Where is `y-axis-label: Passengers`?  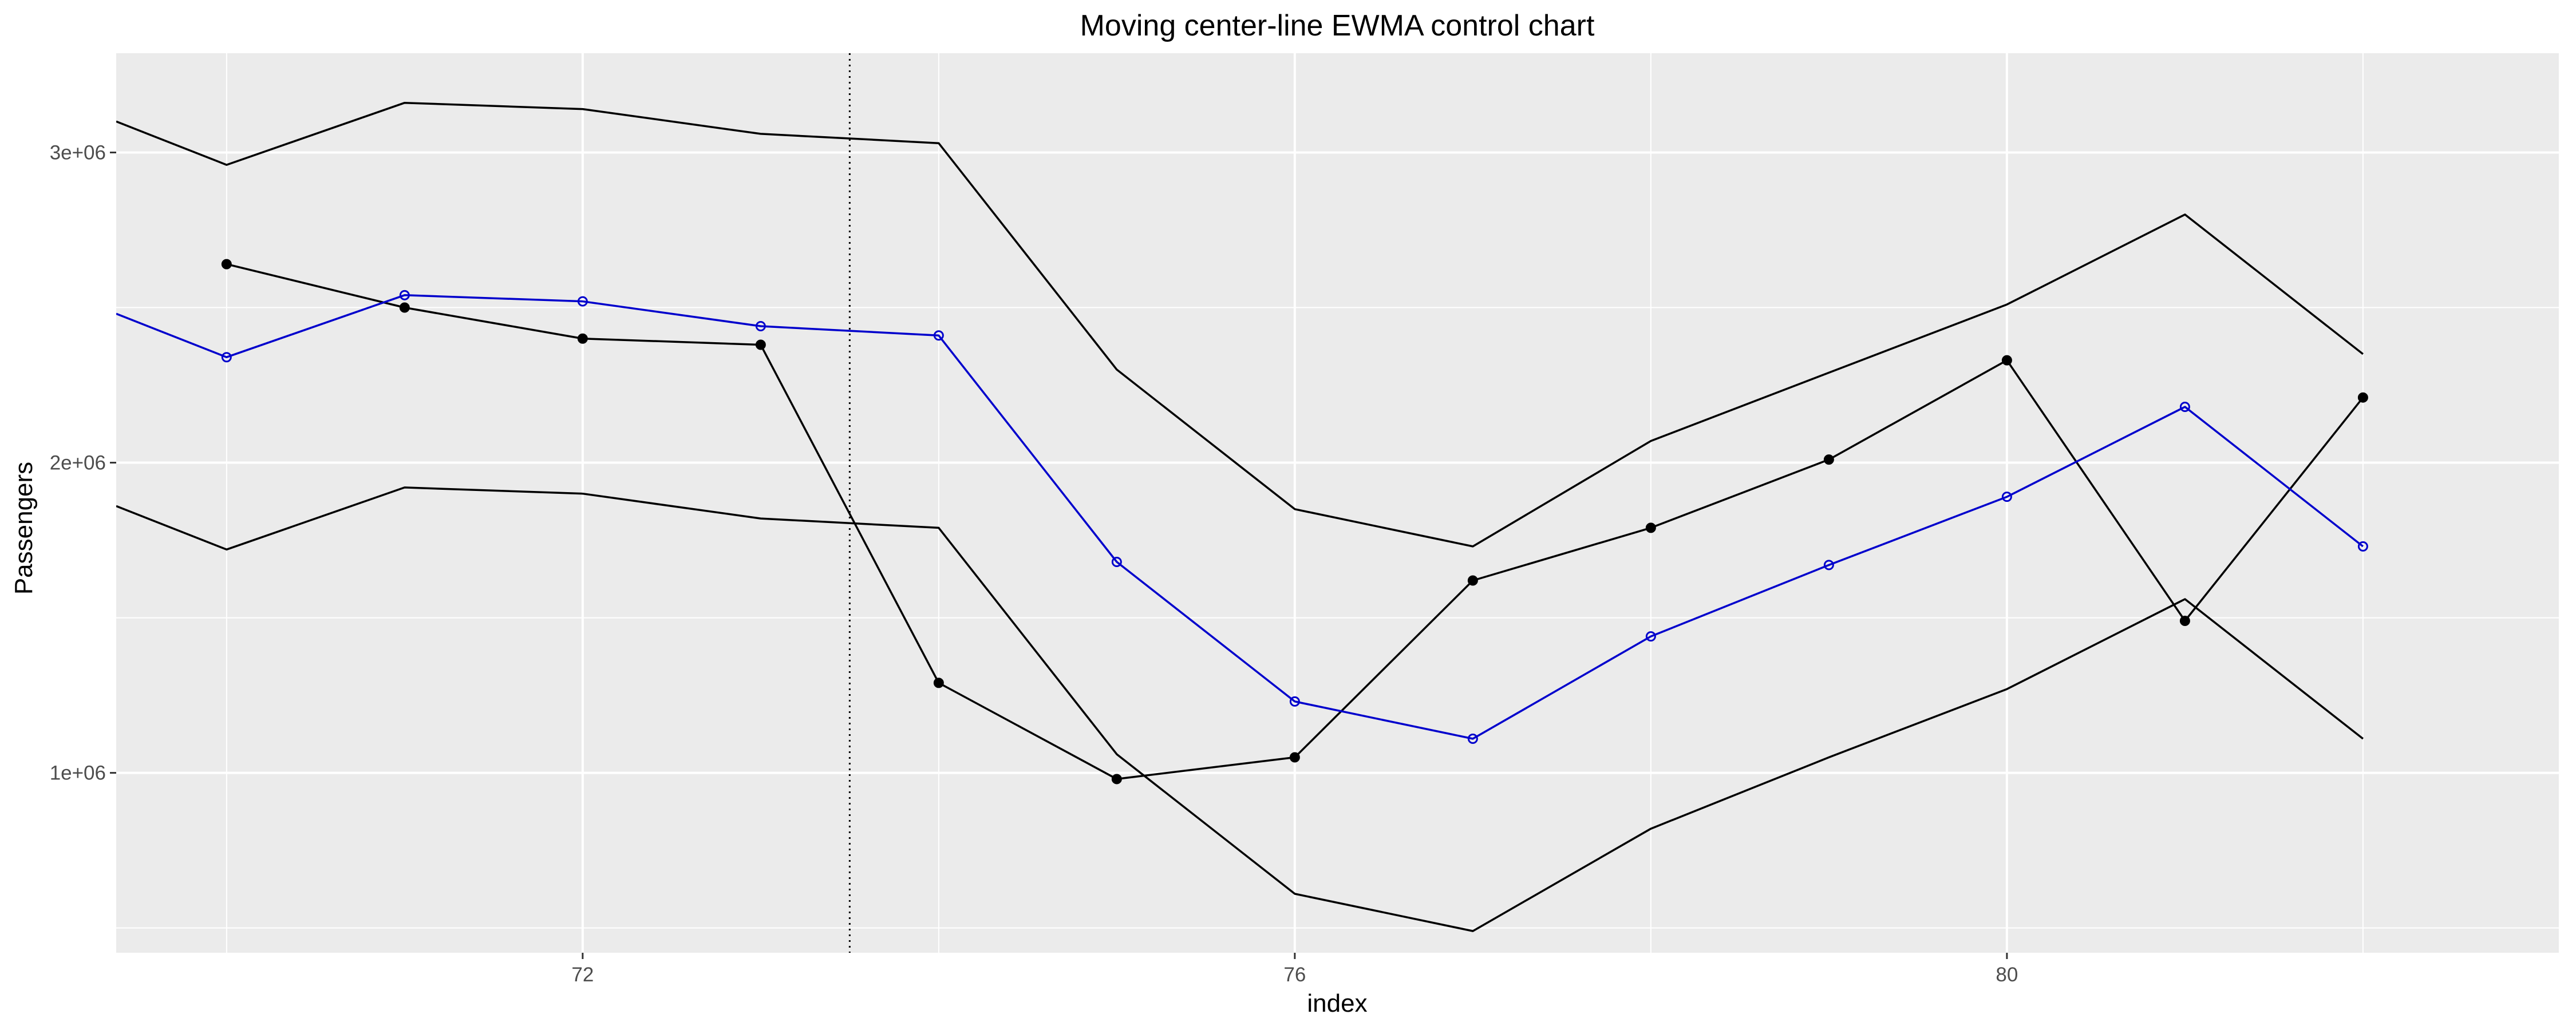
y-axis-label: Passengers is located at coordinates (24, 528).